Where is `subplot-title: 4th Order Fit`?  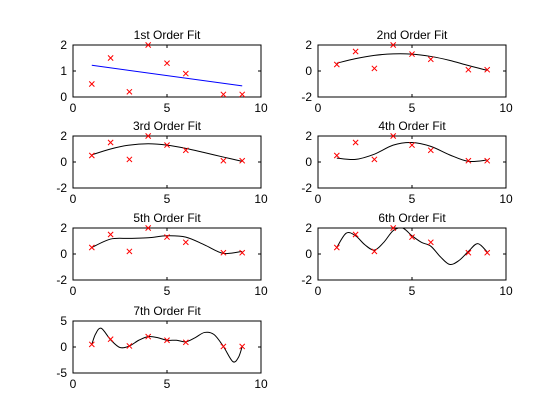 subplot-title: 4th Order Fit is located at coordinates (412, 126).